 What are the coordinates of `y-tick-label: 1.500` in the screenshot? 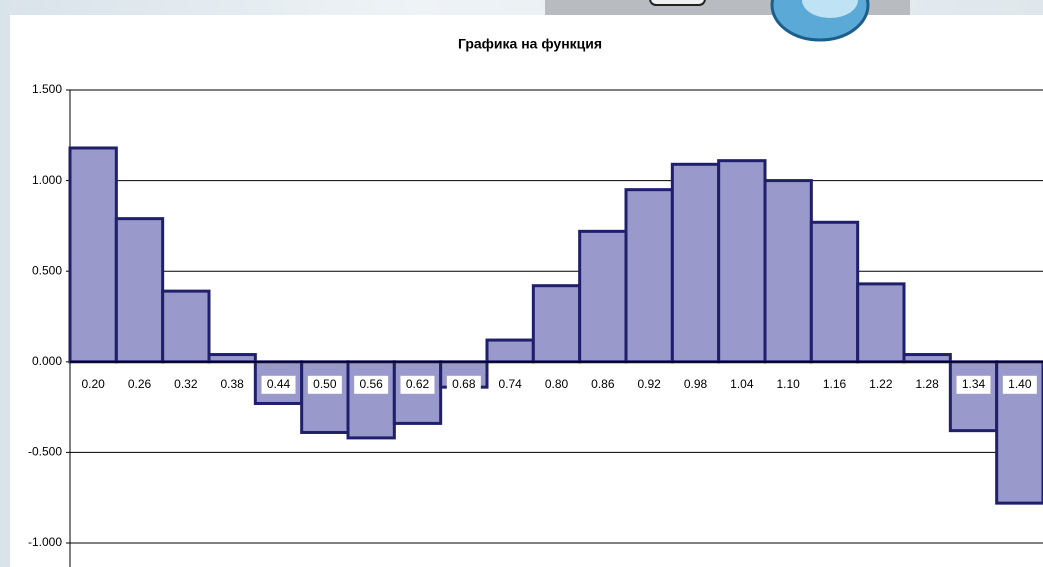 It's located at (47, 89).